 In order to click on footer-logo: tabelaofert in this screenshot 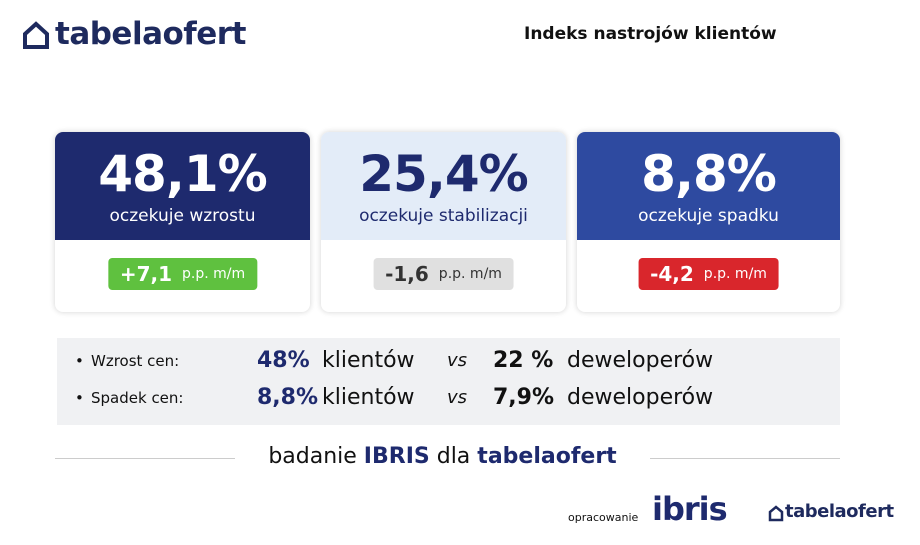, I will do `click(839, 511)`.